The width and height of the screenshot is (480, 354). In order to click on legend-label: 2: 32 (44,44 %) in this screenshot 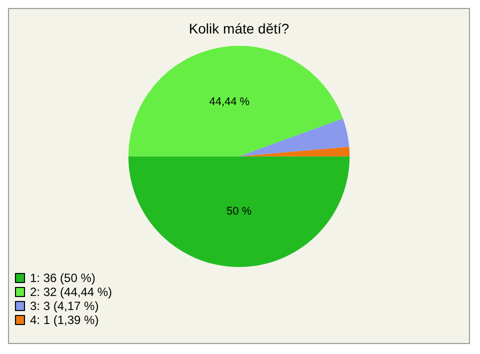, I will do `click(71, 292)`.